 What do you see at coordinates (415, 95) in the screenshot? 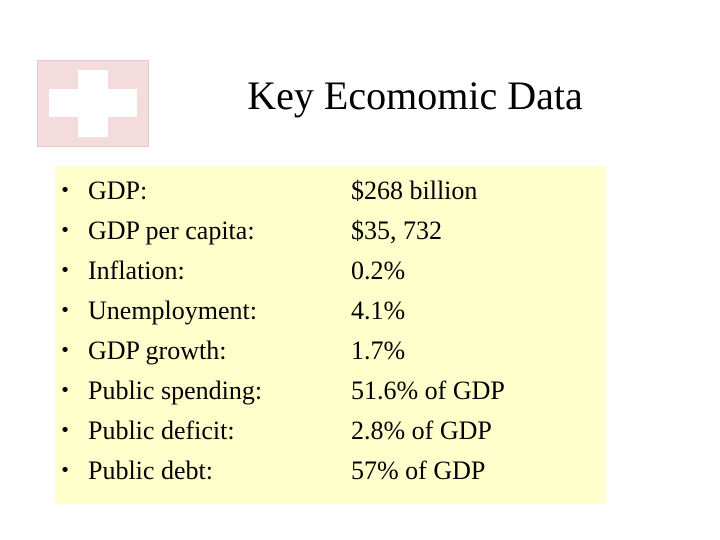
I see `slide-title: Key Ecomomic Data` at bounding box center [415, 95].